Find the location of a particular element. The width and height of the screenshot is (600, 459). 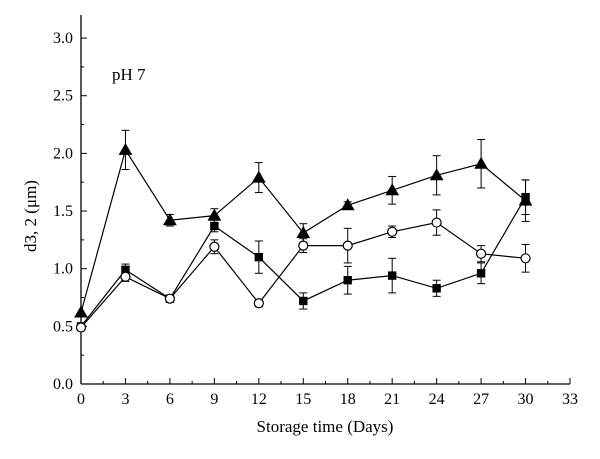

x-tick-label: 6 is located at coordinates (170, 399).